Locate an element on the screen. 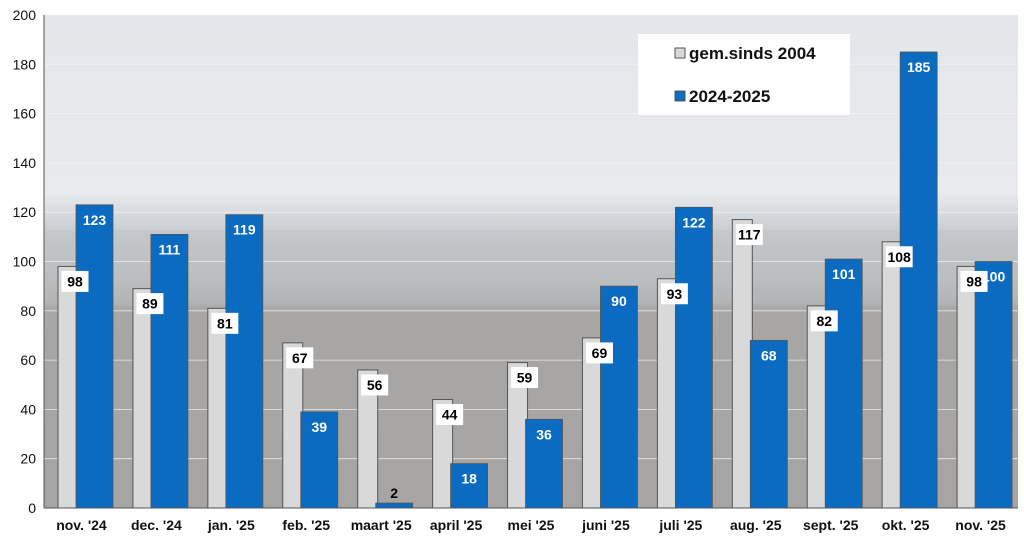 Image resolution: width=1024 pixels, height=544 pixels. data-label-avg: 44 is located at coordinates (450, 415).